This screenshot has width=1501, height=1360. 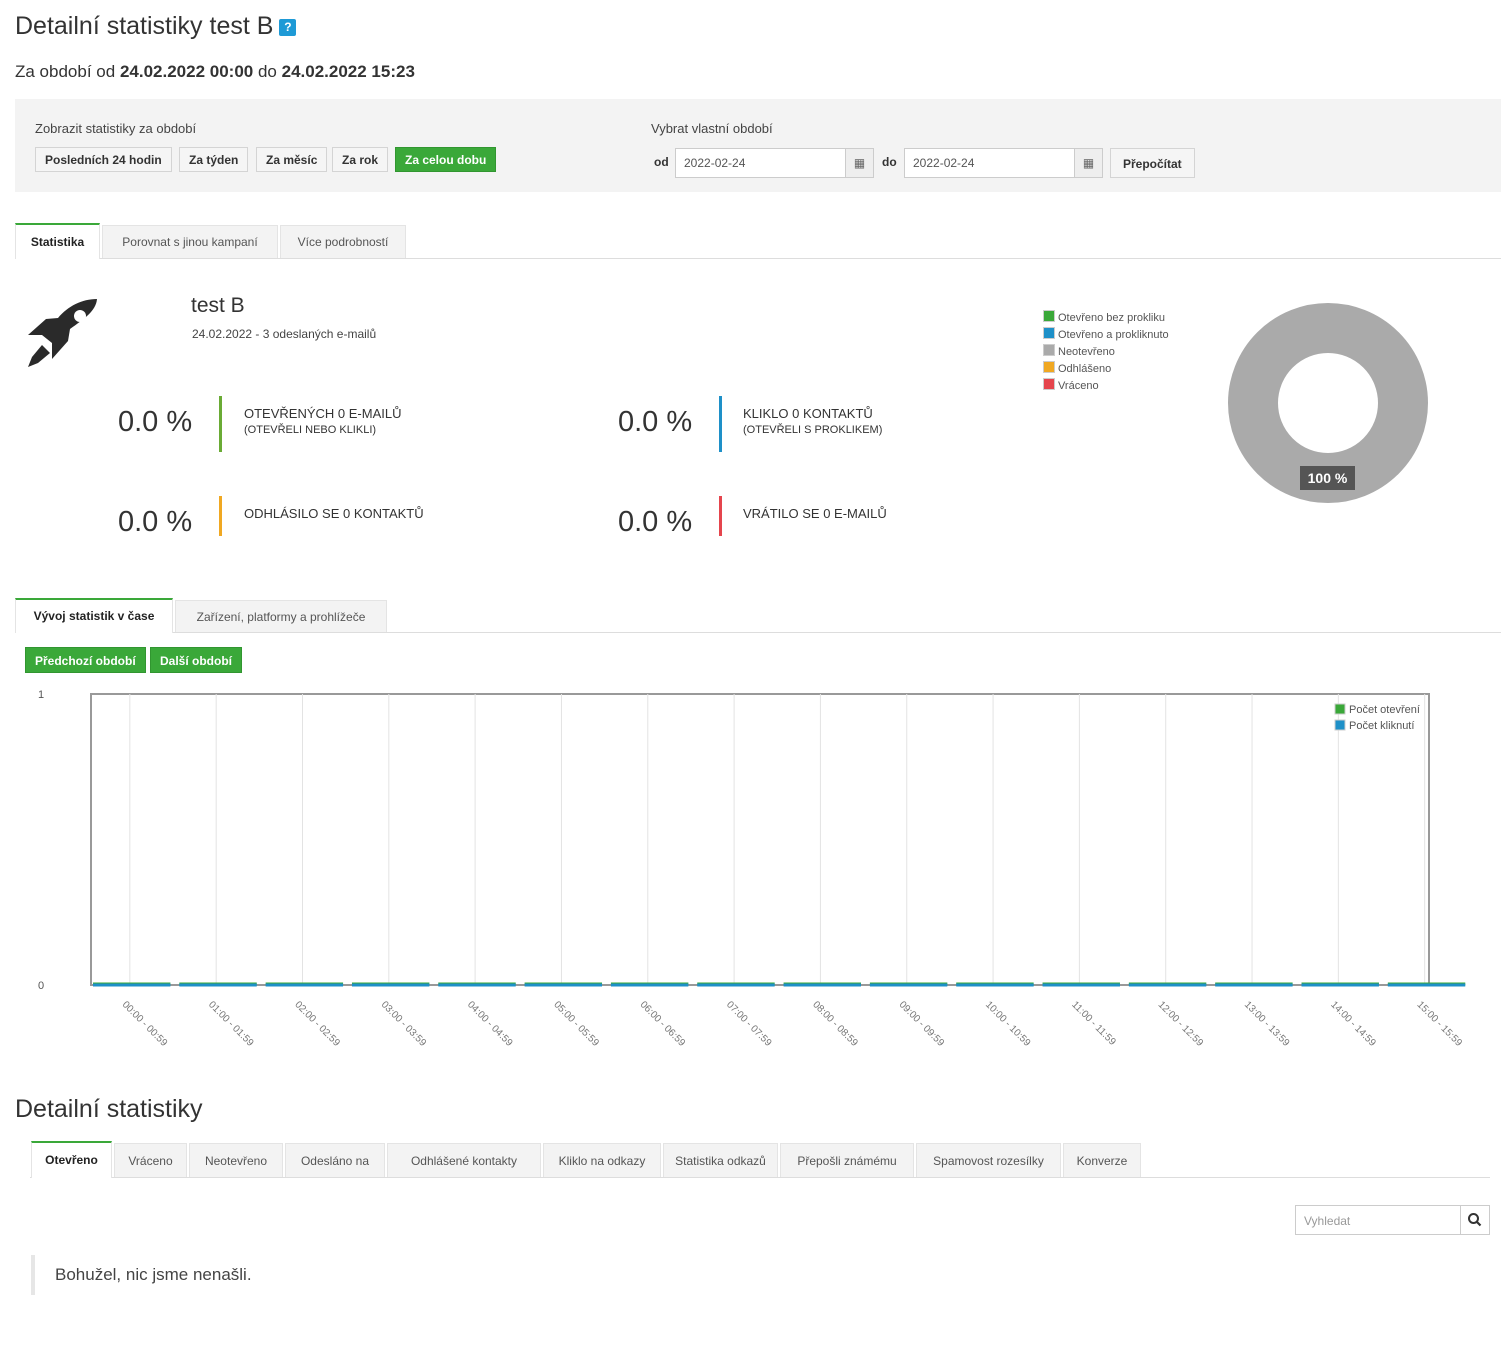 I want to click on x-tick-label: 03:00 - 03:59, so click(x=404, y=1024).